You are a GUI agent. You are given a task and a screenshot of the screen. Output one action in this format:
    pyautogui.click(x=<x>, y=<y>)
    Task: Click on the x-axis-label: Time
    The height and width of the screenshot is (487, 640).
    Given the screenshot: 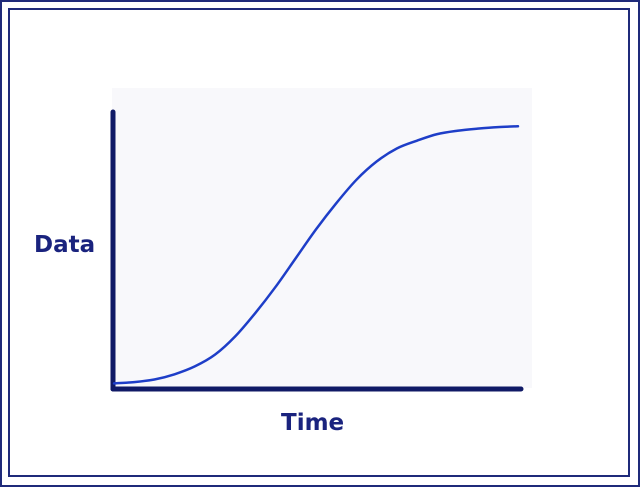 What is the action you would take?
    pyautogui.click(x=313, y=423)
    